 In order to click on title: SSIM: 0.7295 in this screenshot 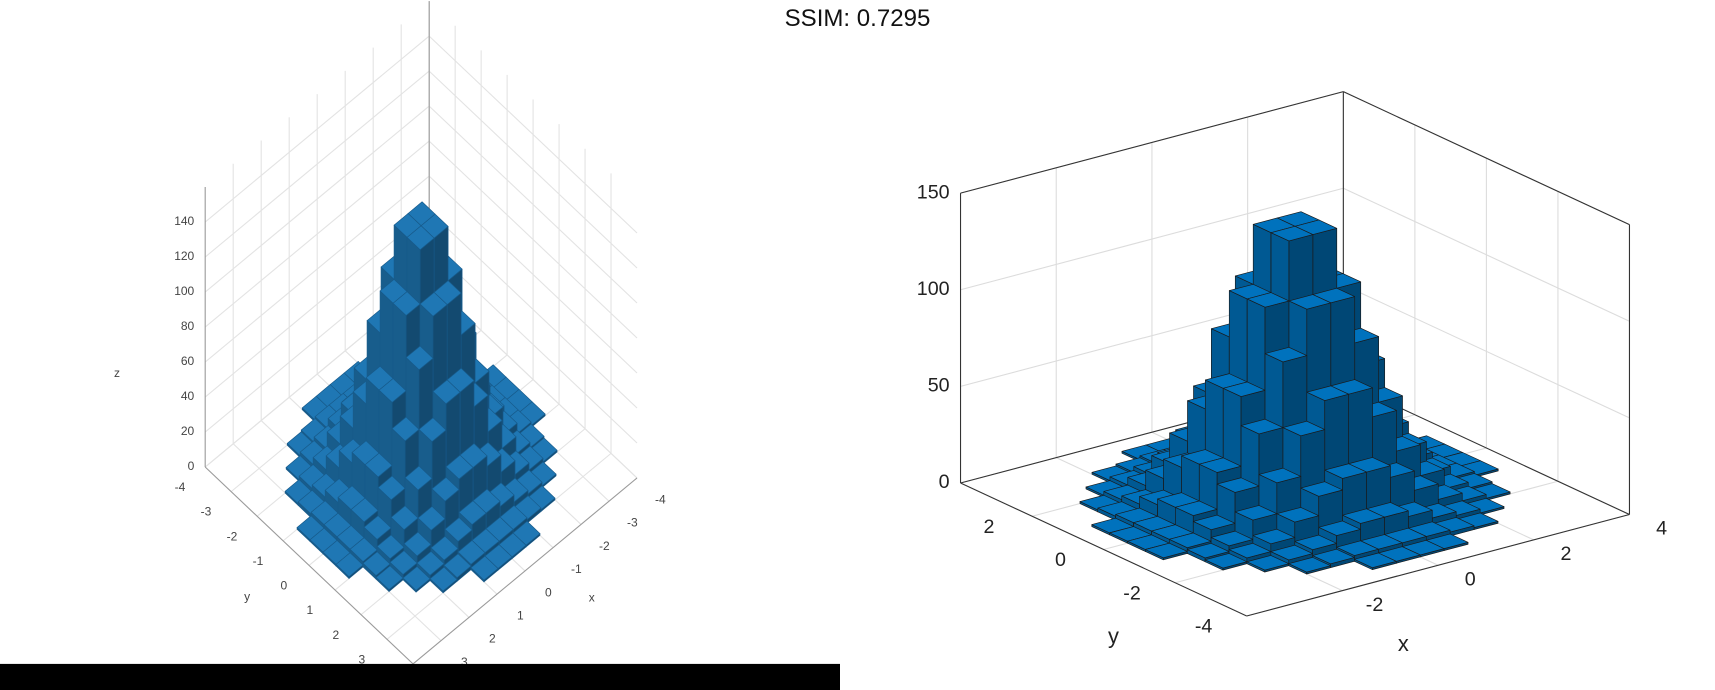, I will do `click(858, 18)`.